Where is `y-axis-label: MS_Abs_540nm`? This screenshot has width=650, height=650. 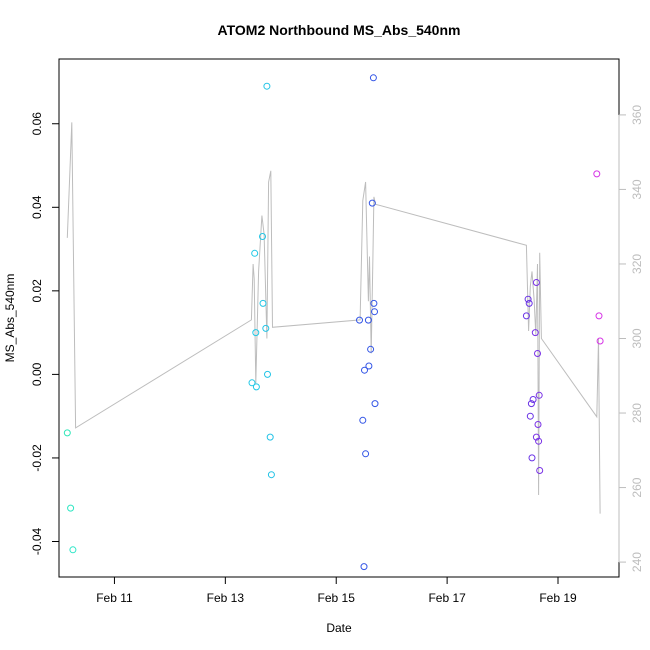
y-axis-label: MS_Abs_540nm is located at coordinates (10, 318).